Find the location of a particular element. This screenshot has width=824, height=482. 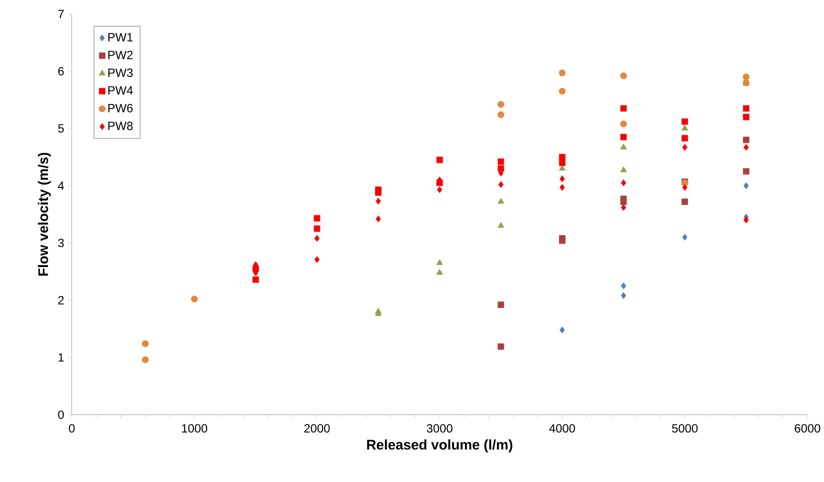

y-tick-label: 0 is located at coordinates (61, 414).